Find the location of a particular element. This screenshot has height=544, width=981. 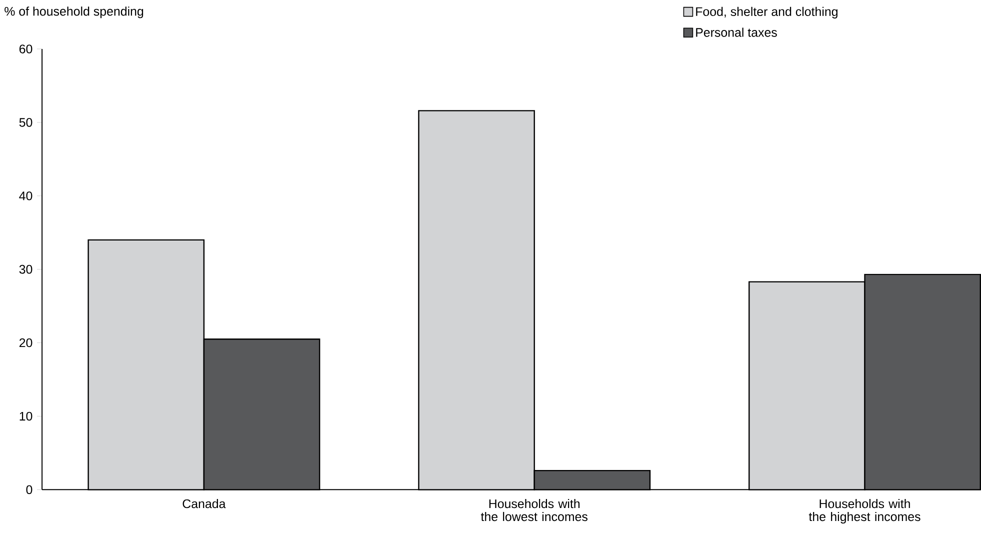

y-tick-label: 40 is located at coordinates (25, 196).